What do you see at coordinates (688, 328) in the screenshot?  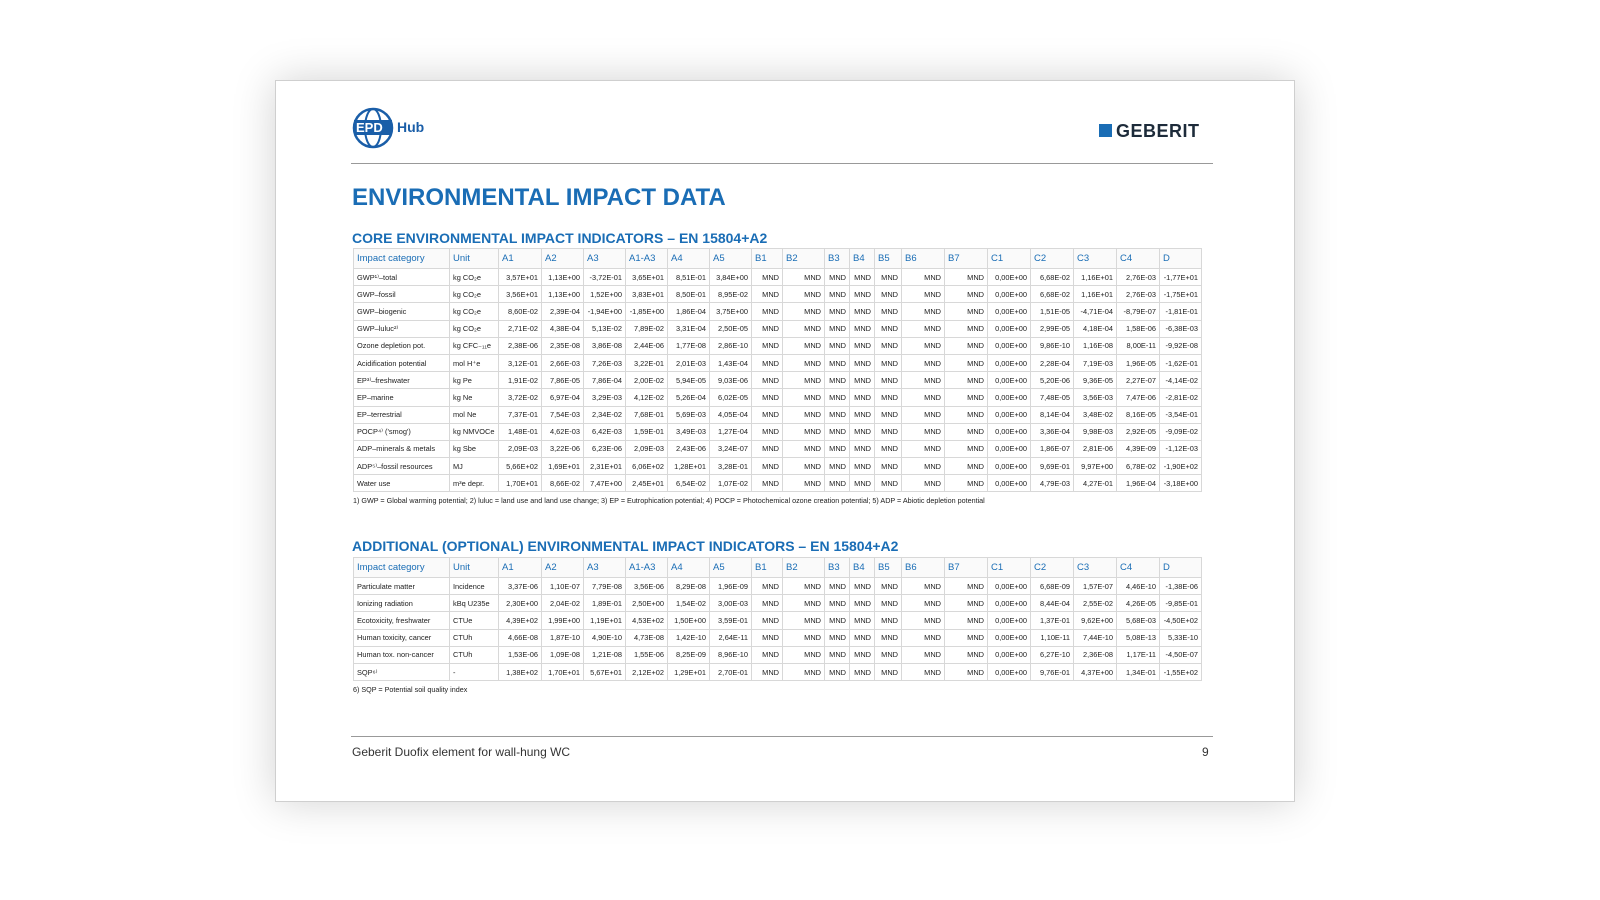 I see `cell-value: 3,31E-04` at bounding box center [688, 328].